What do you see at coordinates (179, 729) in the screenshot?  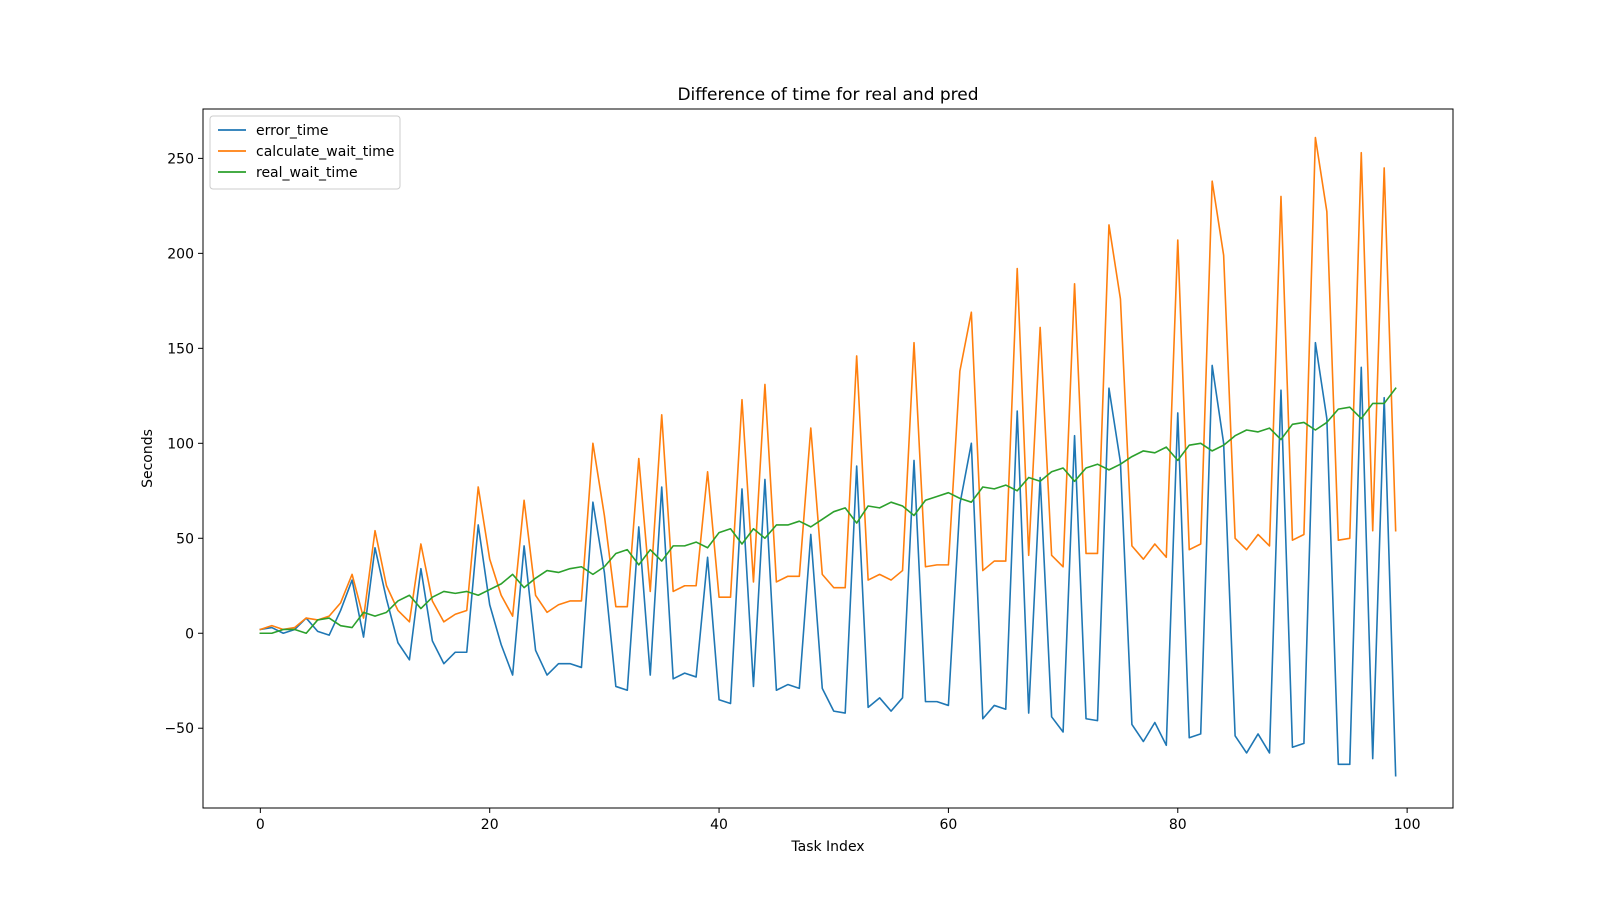 I see `y-tick-label: −50` at bounding box center [179, 729].